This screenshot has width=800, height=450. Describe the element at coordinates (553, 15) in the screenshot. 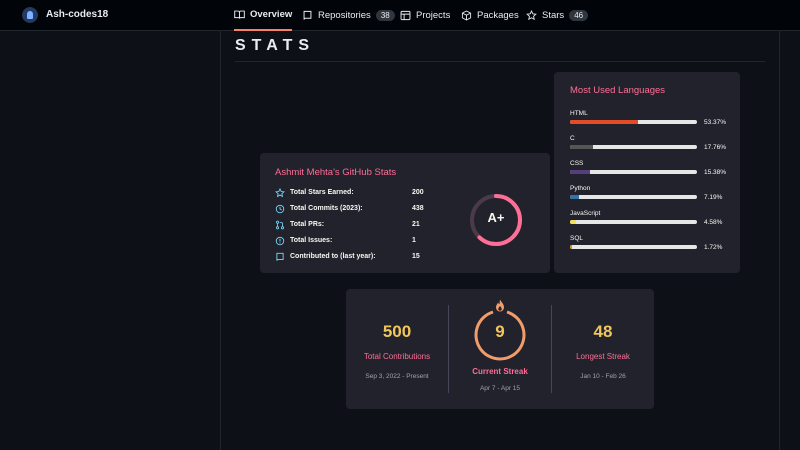

I see `tab-label: Stars` at that location.